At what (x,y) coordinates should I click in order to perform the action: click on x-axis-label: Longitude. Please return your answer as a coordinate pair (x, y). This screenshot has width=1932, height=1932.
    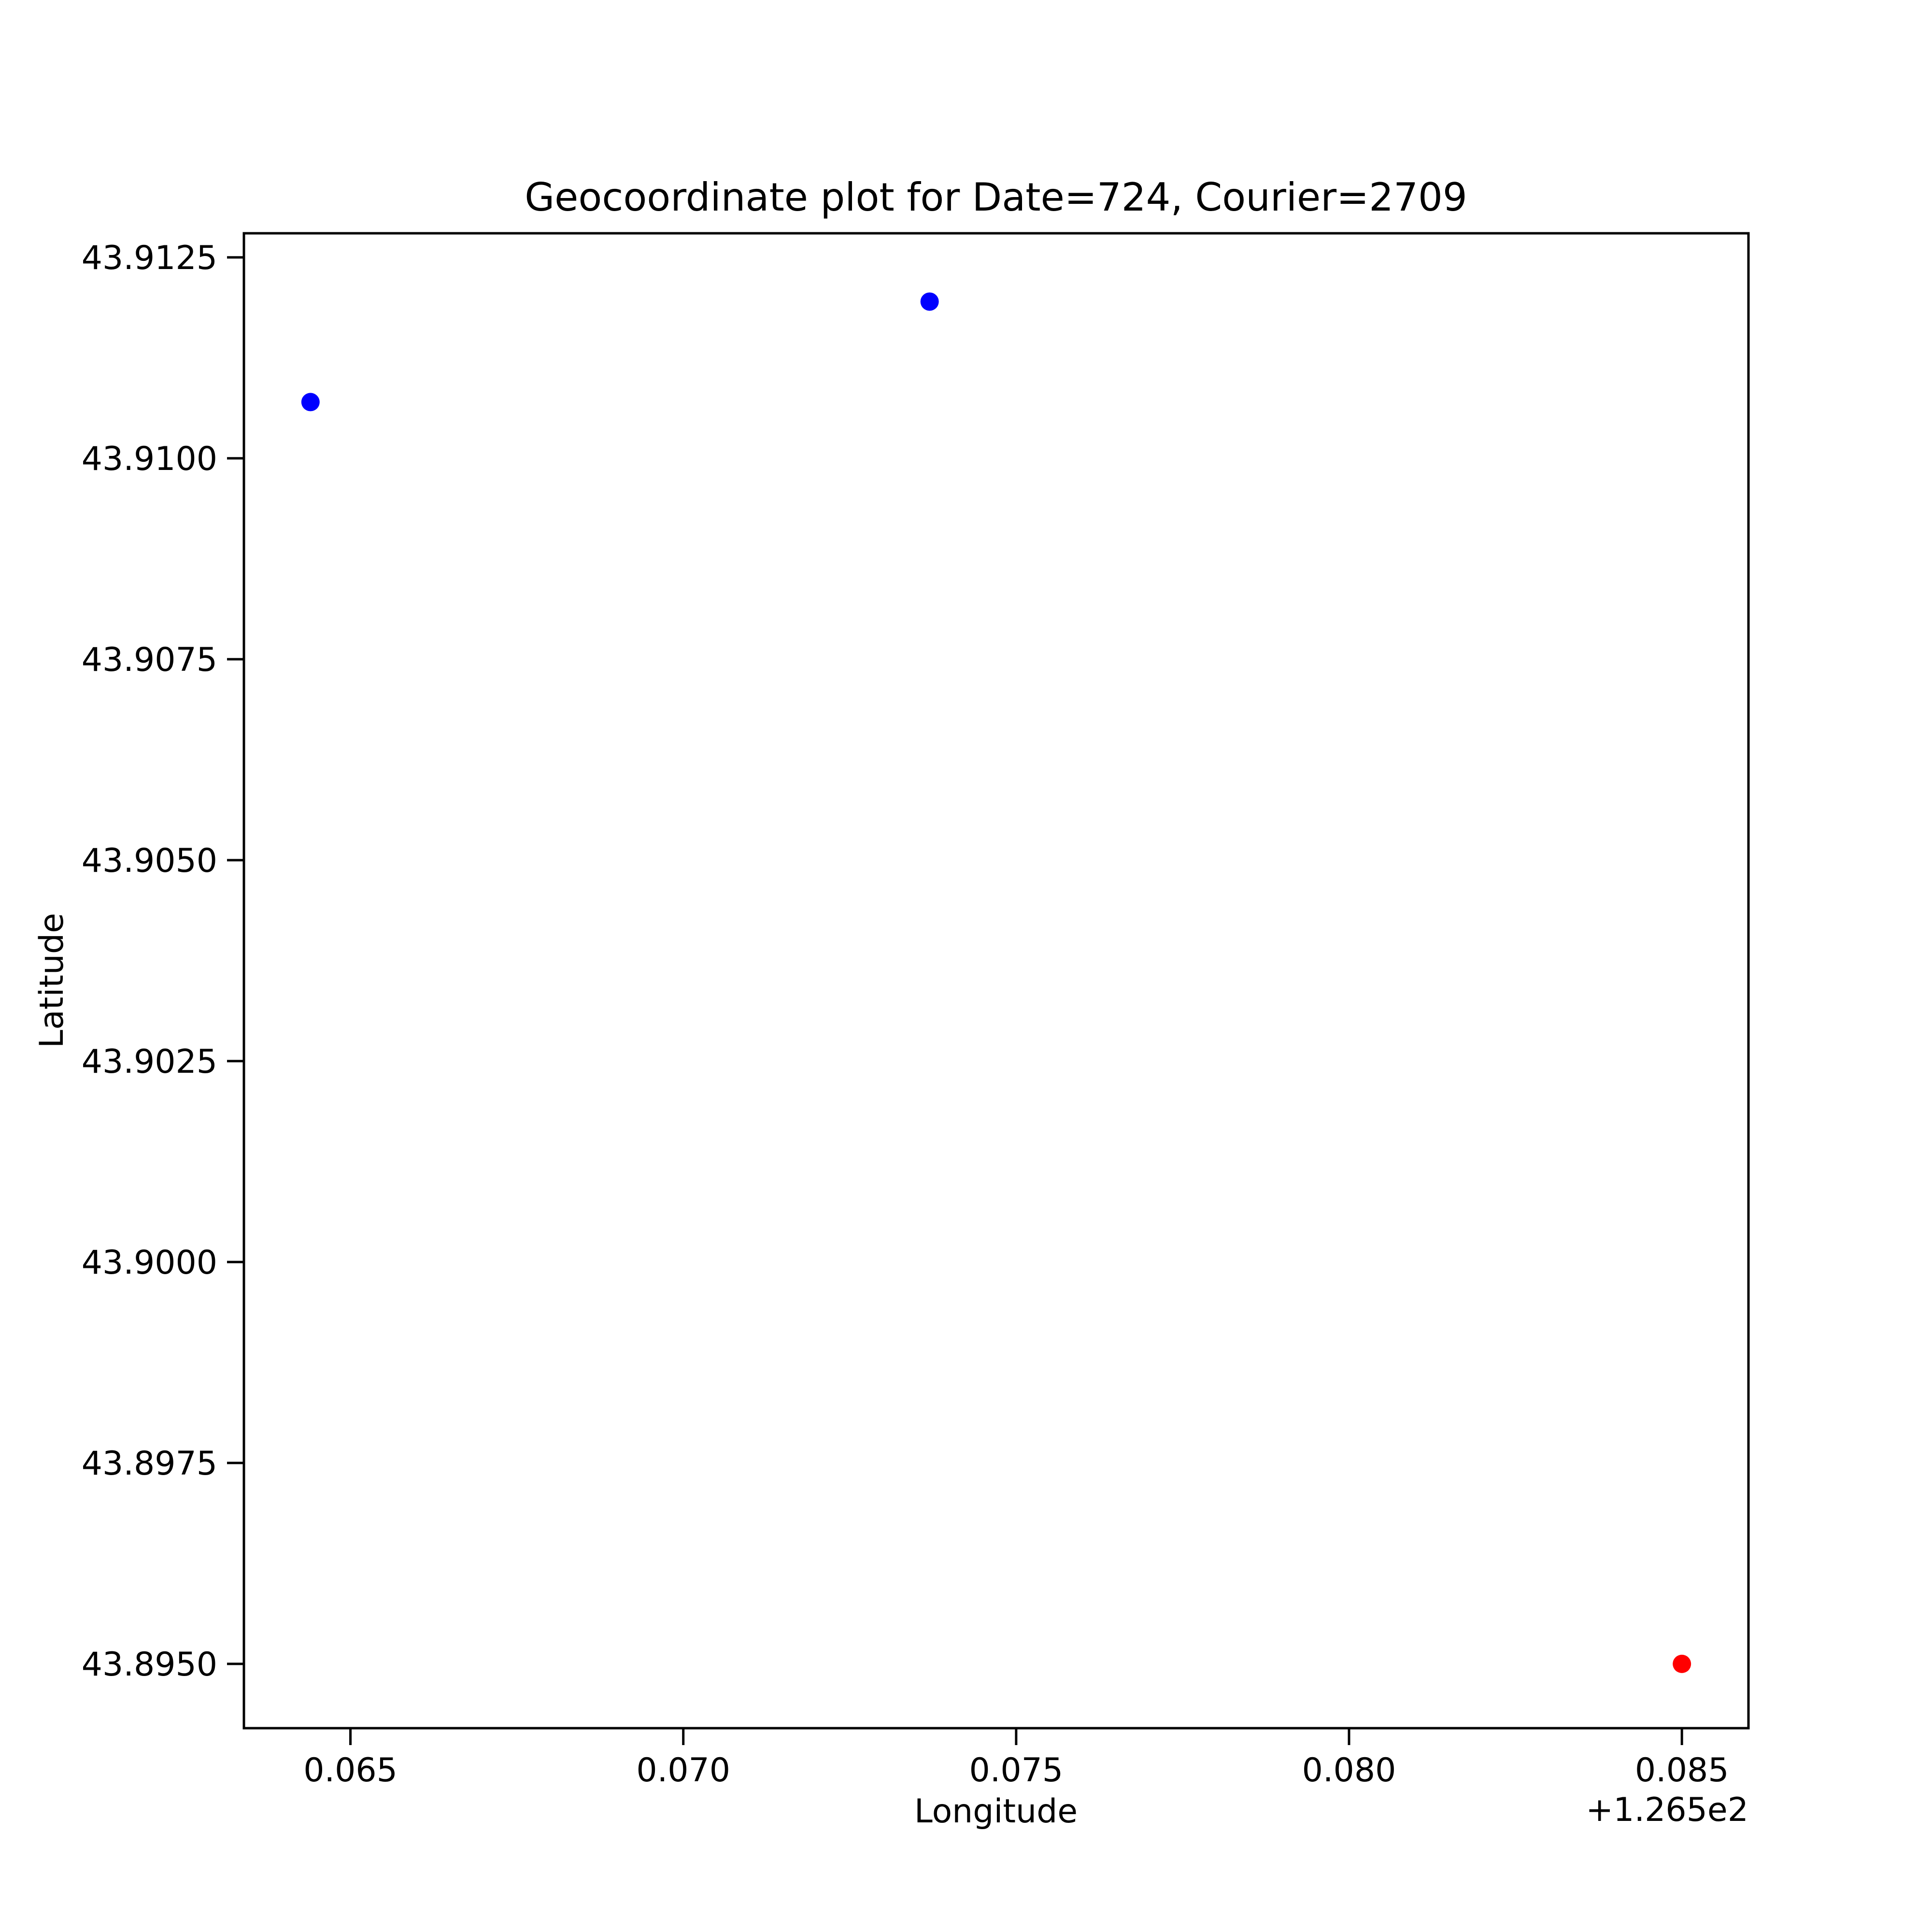
    Looking at the image, I should click on (996, 1811).